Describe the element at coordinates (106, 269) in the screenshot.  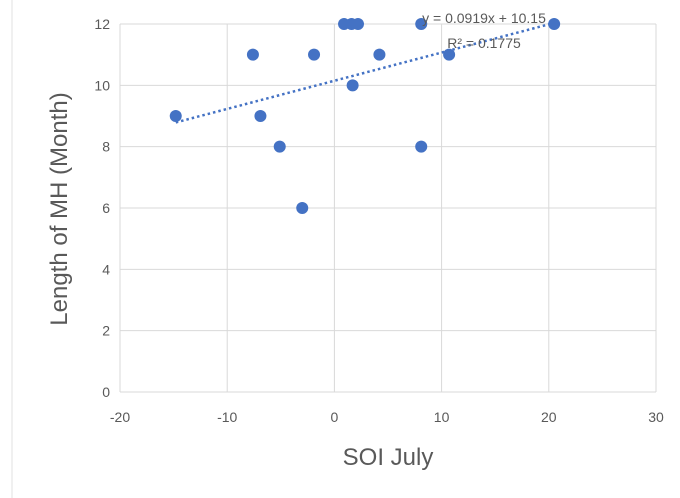
I see `y-tick-label: 4` at that location.